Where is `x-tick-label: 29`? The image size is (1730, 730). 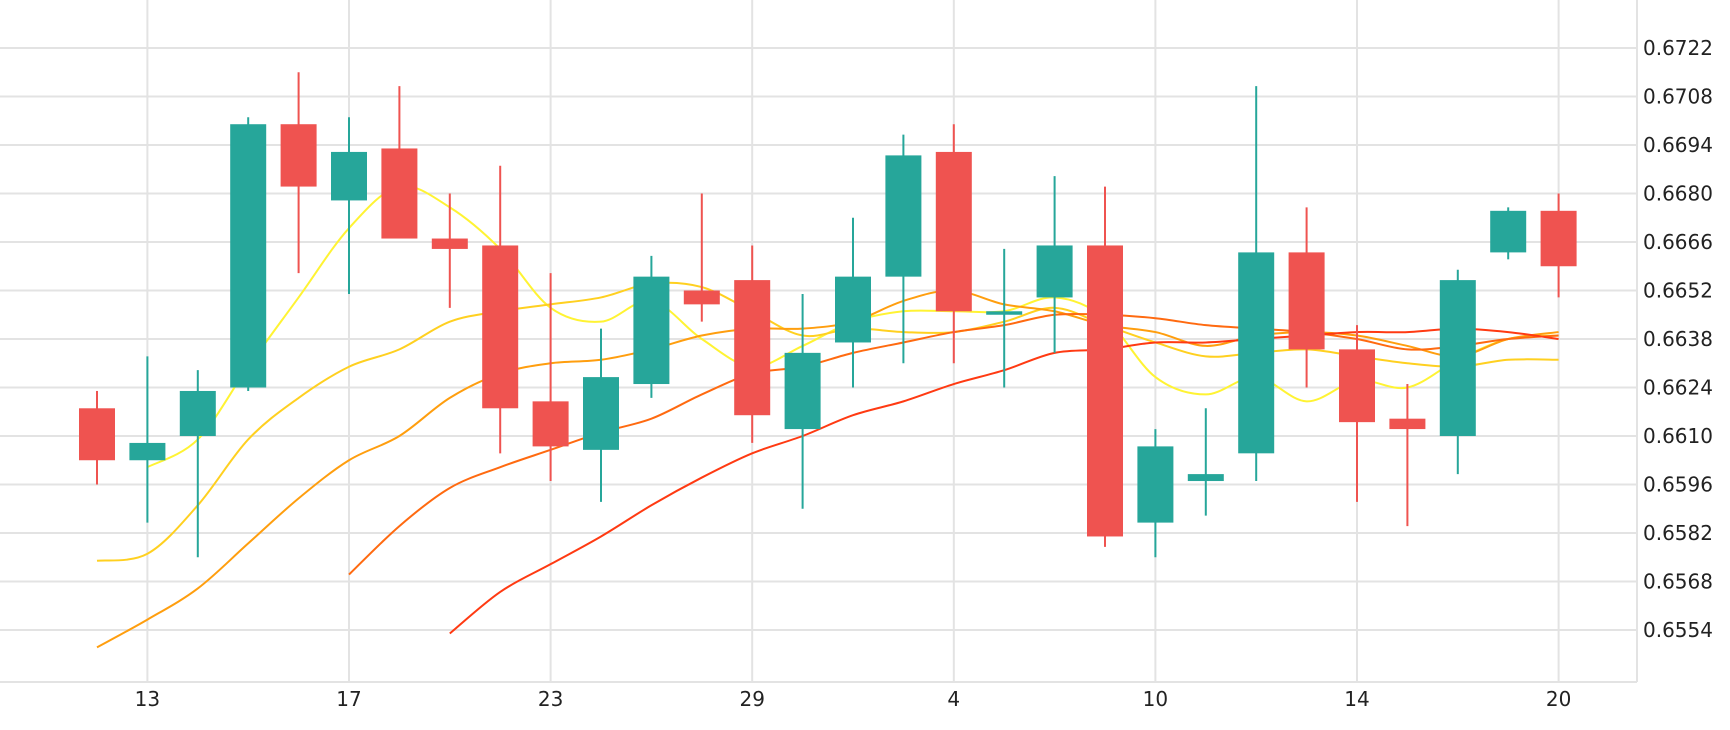 x-tick-label: 29 is located at coordinates (751, 699).